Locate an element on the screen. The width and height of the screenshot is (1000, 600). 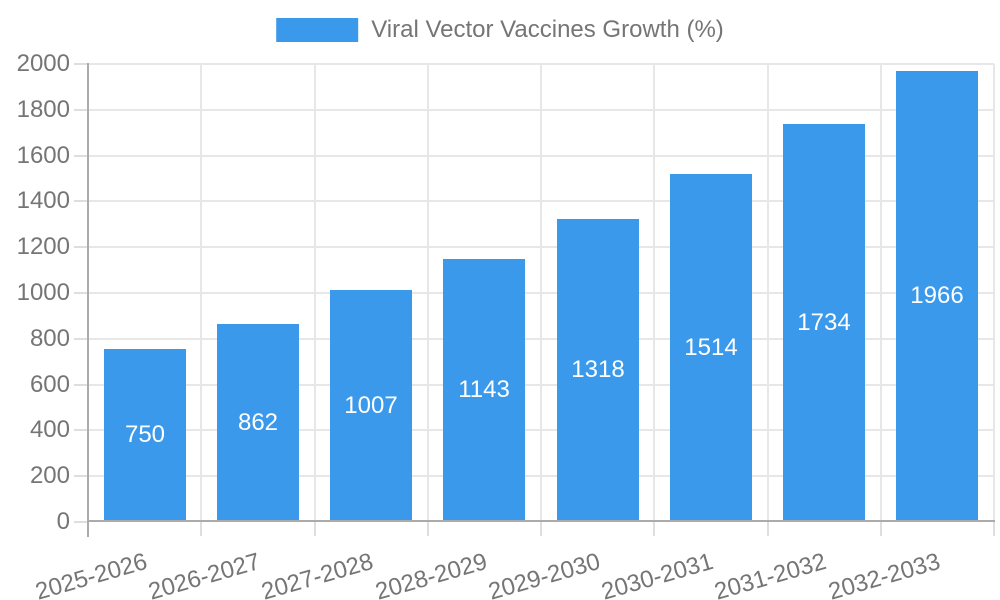
bar: 862 is located at coordinates (258, 422).